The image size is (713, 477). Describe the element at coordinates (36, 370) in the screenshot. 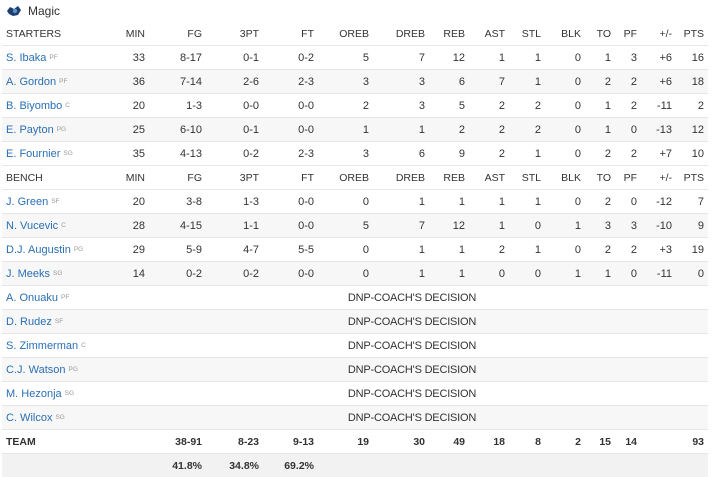

I see `player-link: C.J. Watson` at that location.